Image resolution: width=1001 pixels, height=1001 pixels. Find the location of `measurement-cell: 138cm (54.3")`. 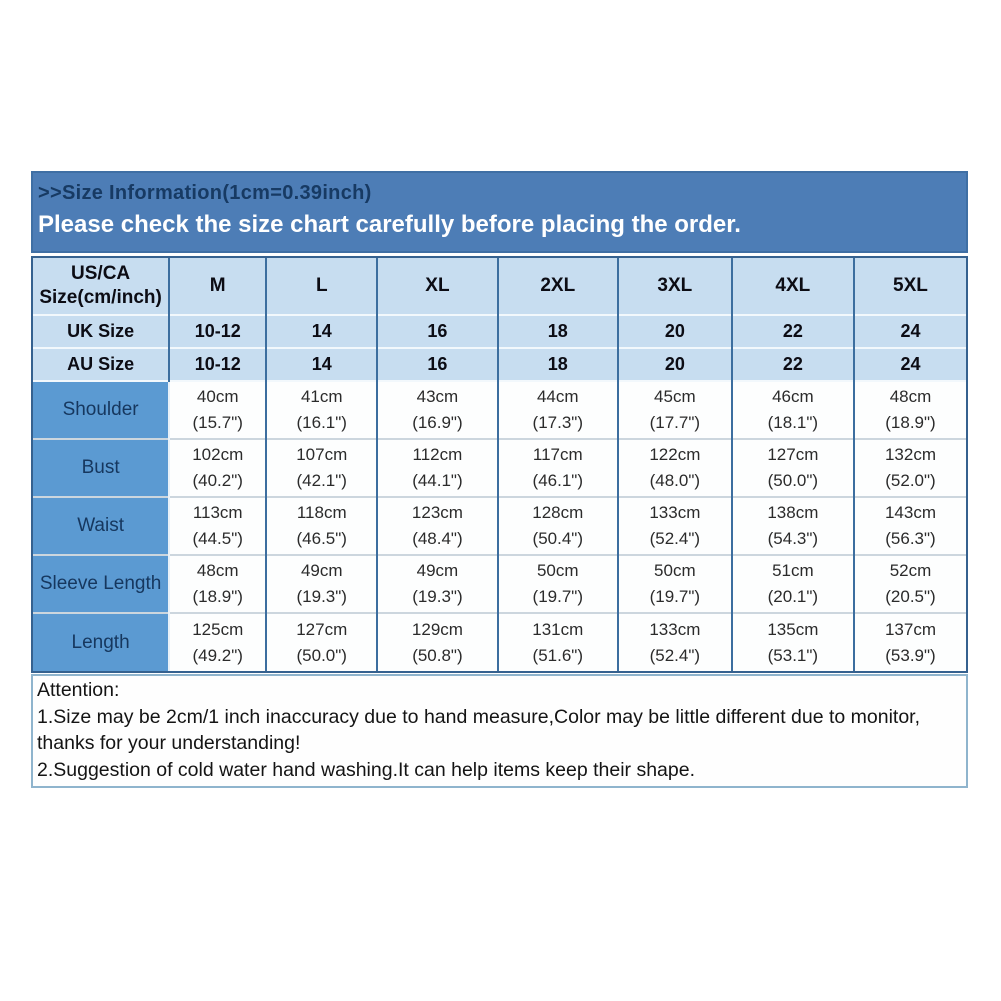

measurement-cell: 138cm (54.3") is located at coordinates (792, 525).